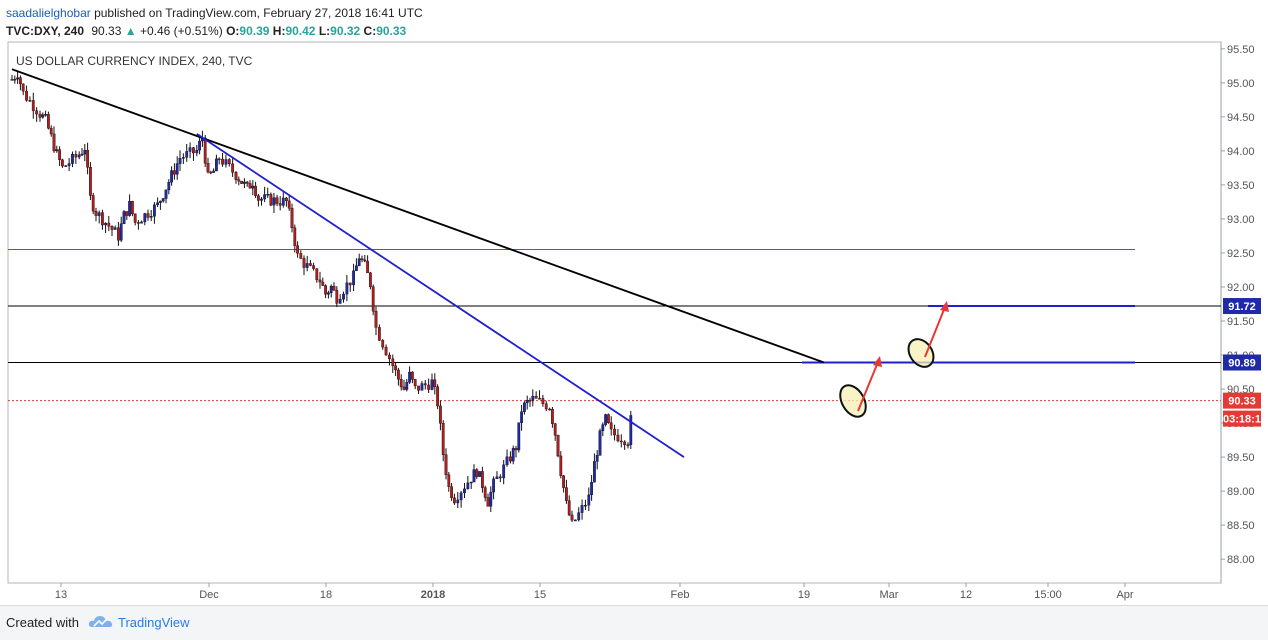 This screenshot has height=640, width=1268. What do you see at coordinates (130, 31) in the screenshot?
I see `up-arrow-icon: ▲` at bounding box center [130, 31].